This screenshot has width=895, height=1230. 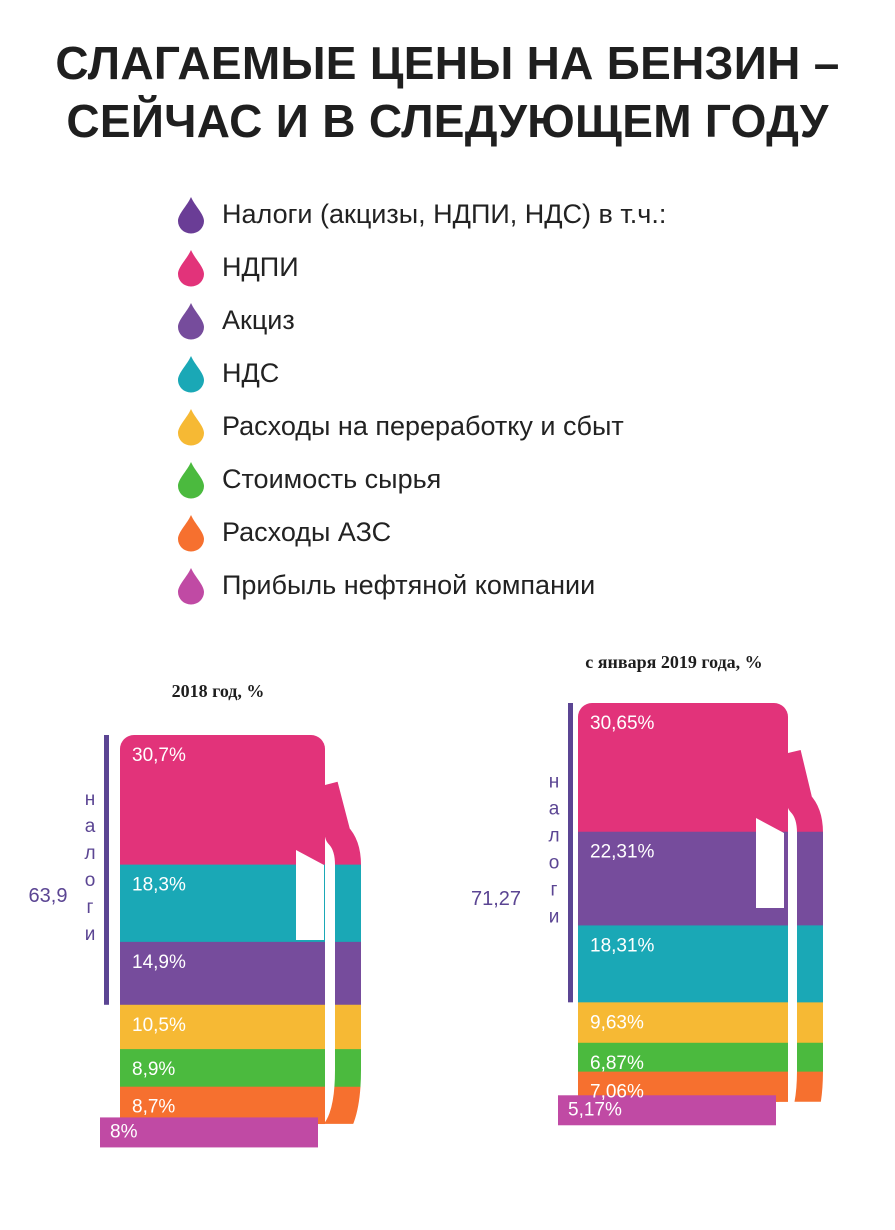 I want to click on legend-label: Налоги (акцизы, НДПИ, НДС) в т.ч.:, so click(x=444, y=214).